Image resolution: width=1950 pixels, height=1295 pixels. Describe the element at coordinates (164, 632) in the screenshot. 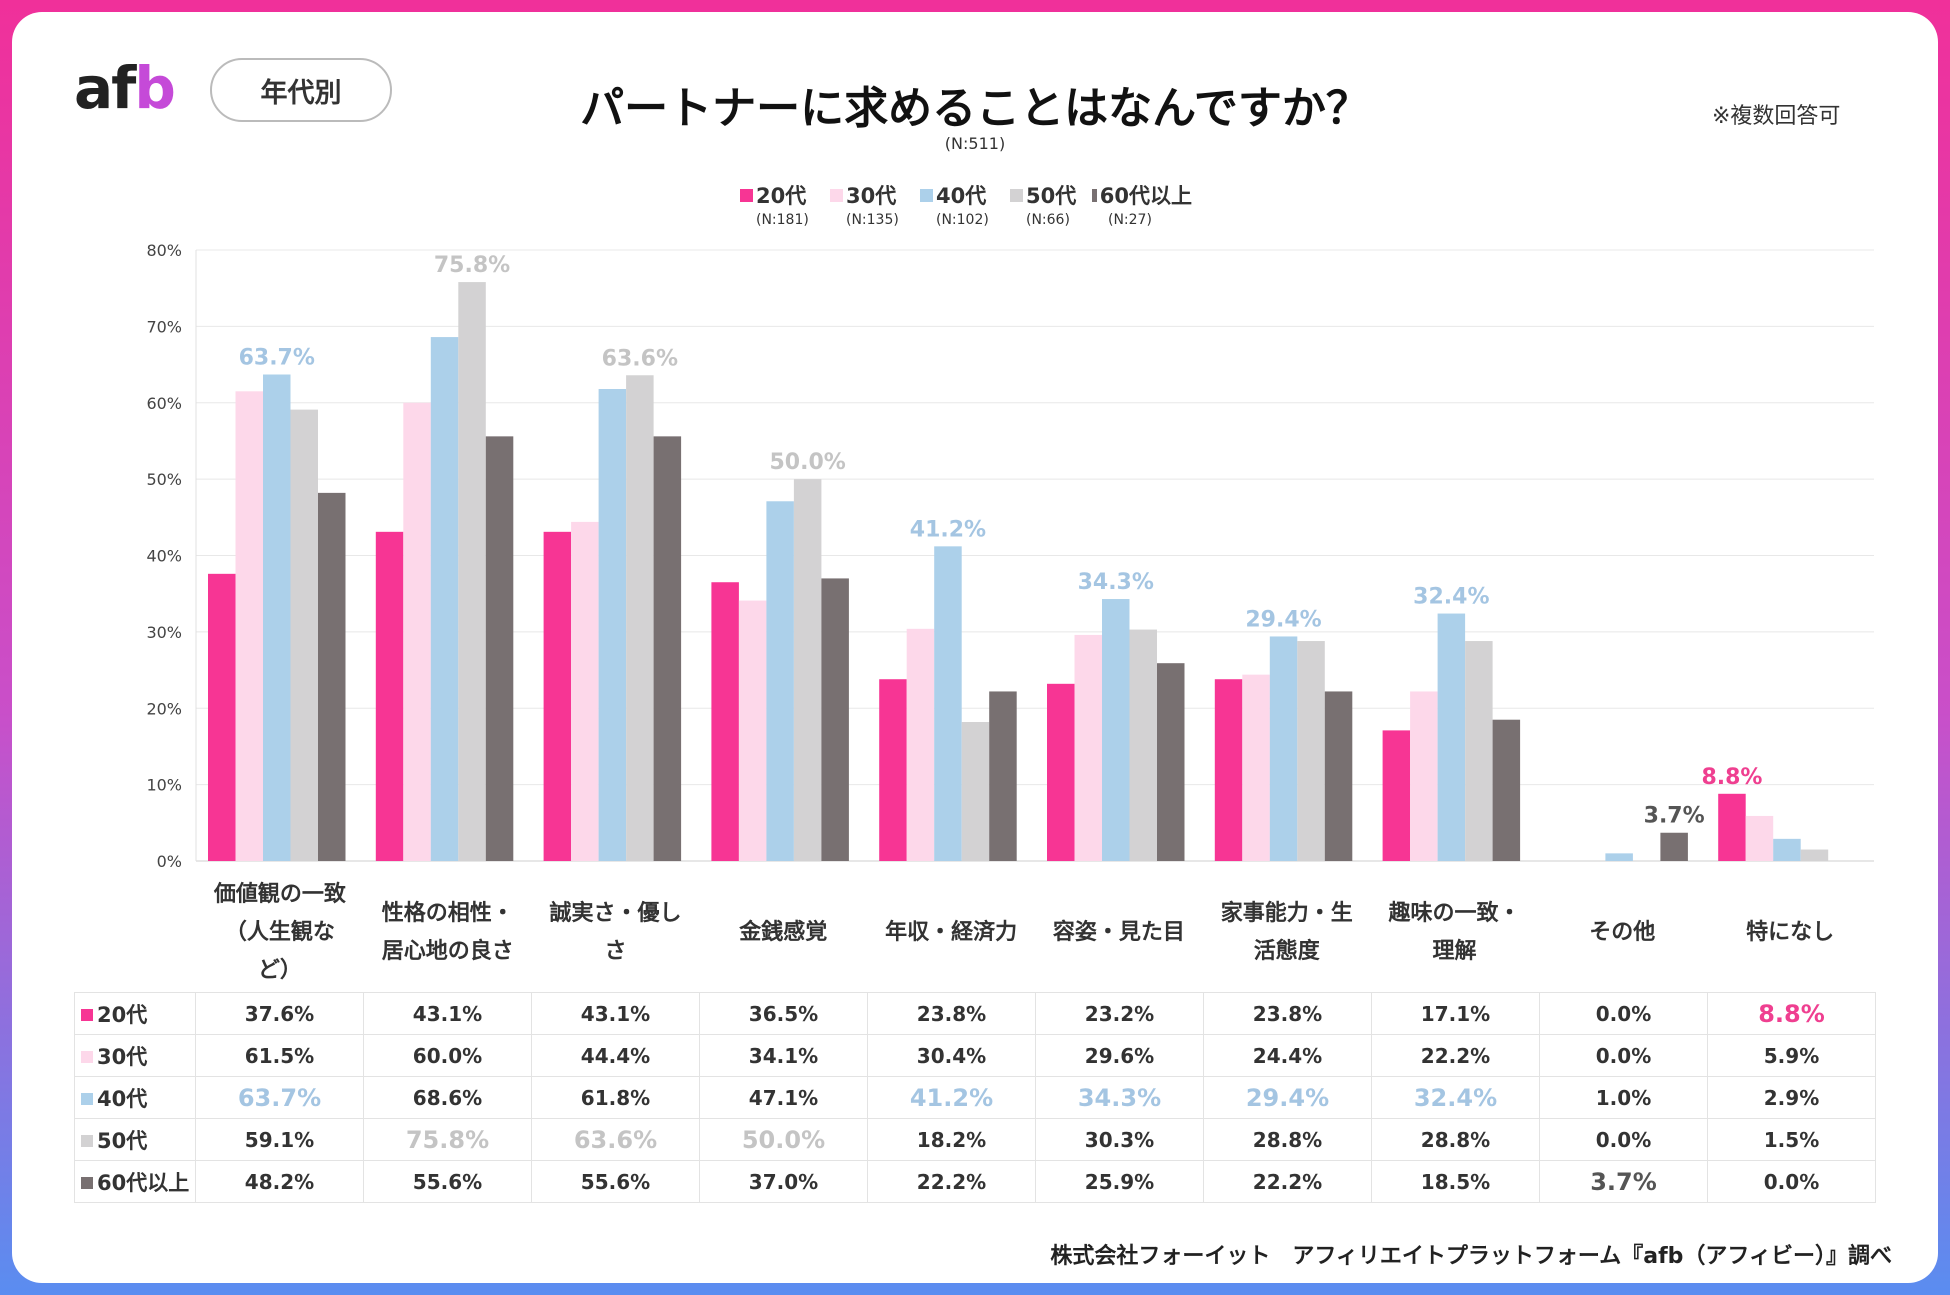

I see `y-tick-label: 30%` at that location.